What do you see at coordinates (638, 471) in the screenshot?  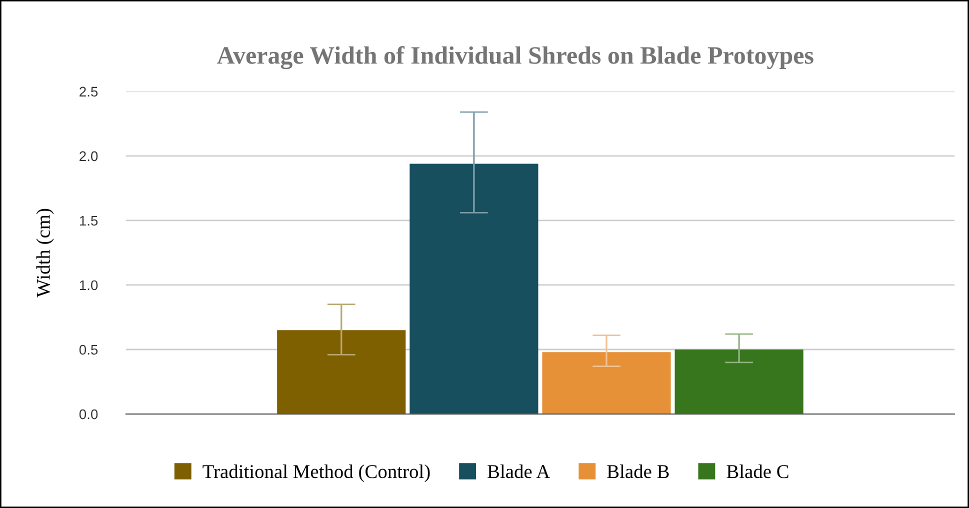 I see `legend-label: Blade B` at bounding box center [638, 471].